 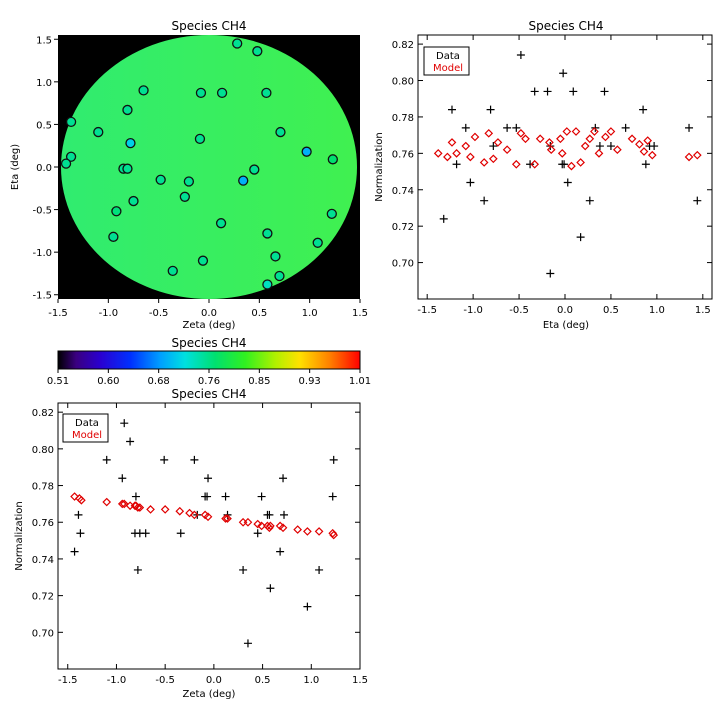 I want to click on colorbar-tick-label: 0.60, so click(x=108, y=381).